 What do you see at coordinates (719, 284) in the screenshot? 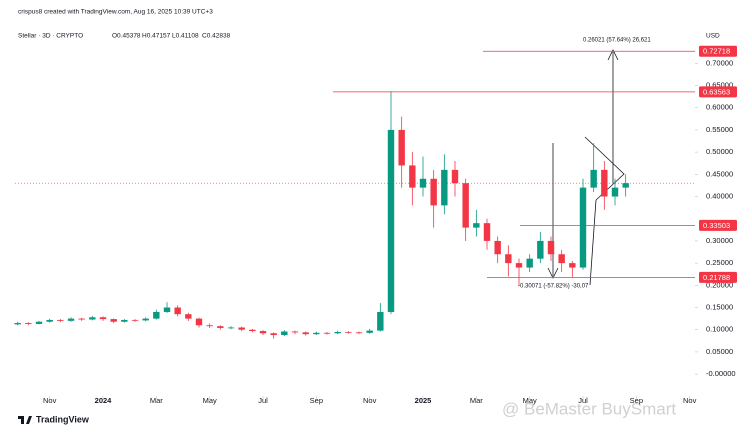
I see `y-tick-label: 0.20000` at bounding box center [719, 284].